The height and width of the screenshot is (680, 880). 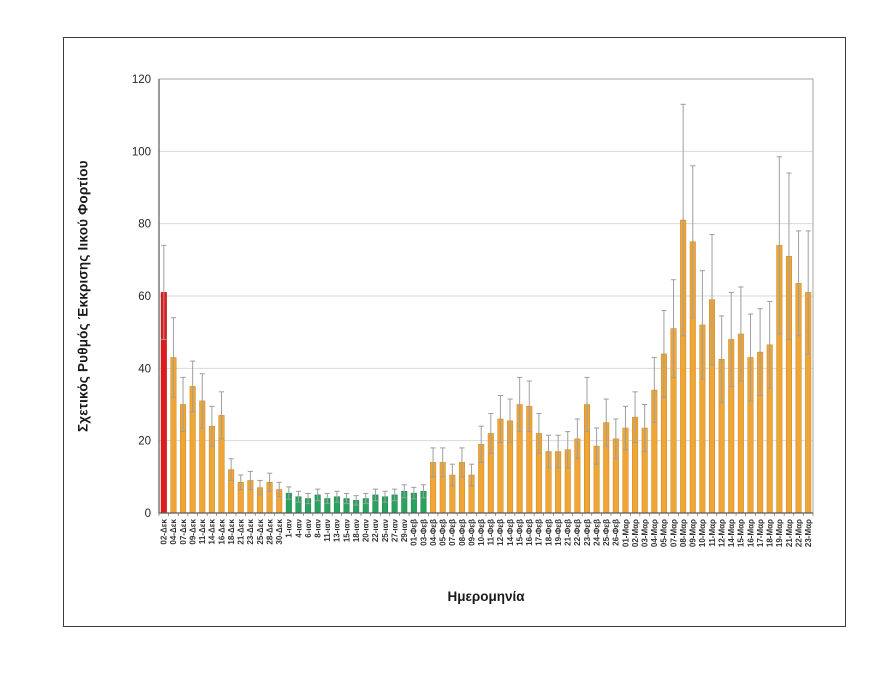 What do you see at coordinates (193, 386) in the screenshot?
I see `error-bar-09-Δεκ` at bounding box center [193, 386].